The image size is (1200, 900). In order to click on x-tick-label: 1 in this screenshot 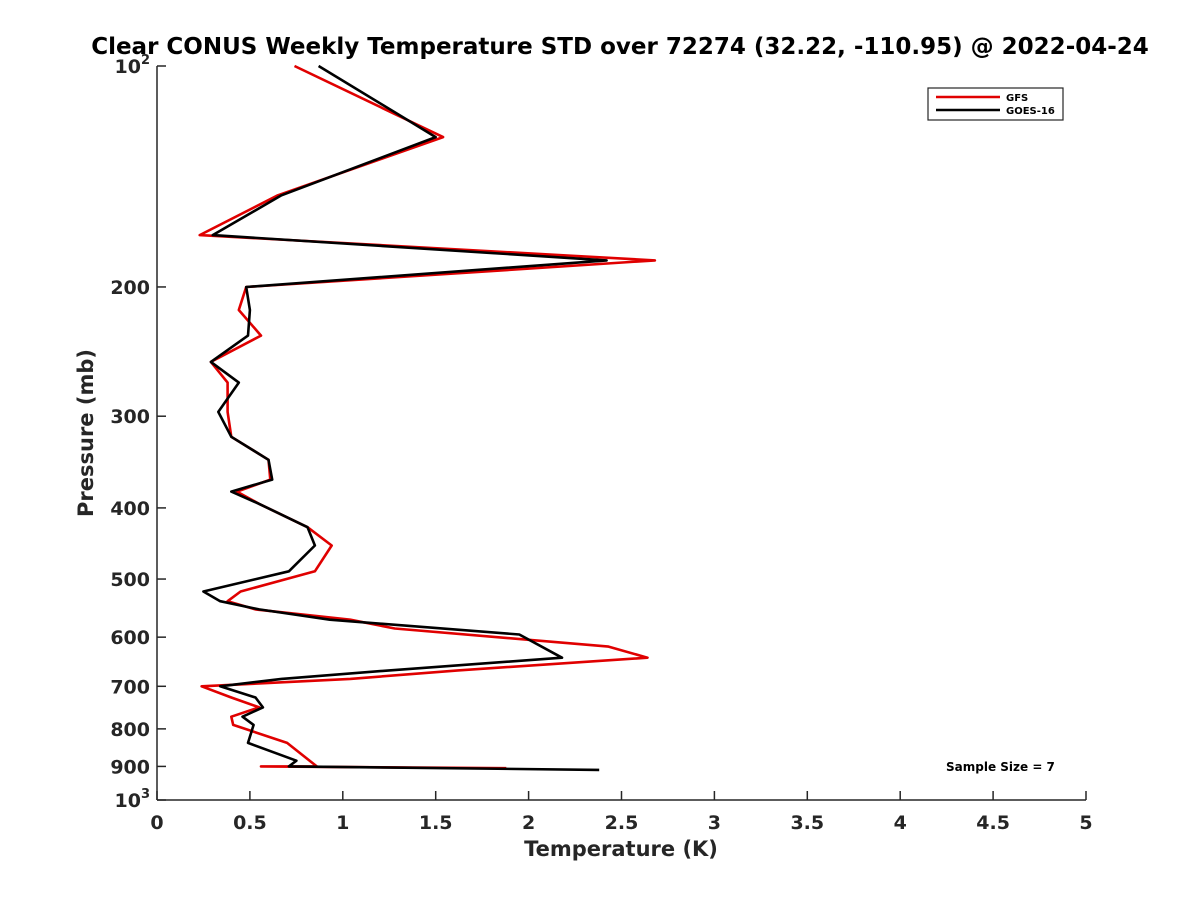, I will do `click(342, 823)`.